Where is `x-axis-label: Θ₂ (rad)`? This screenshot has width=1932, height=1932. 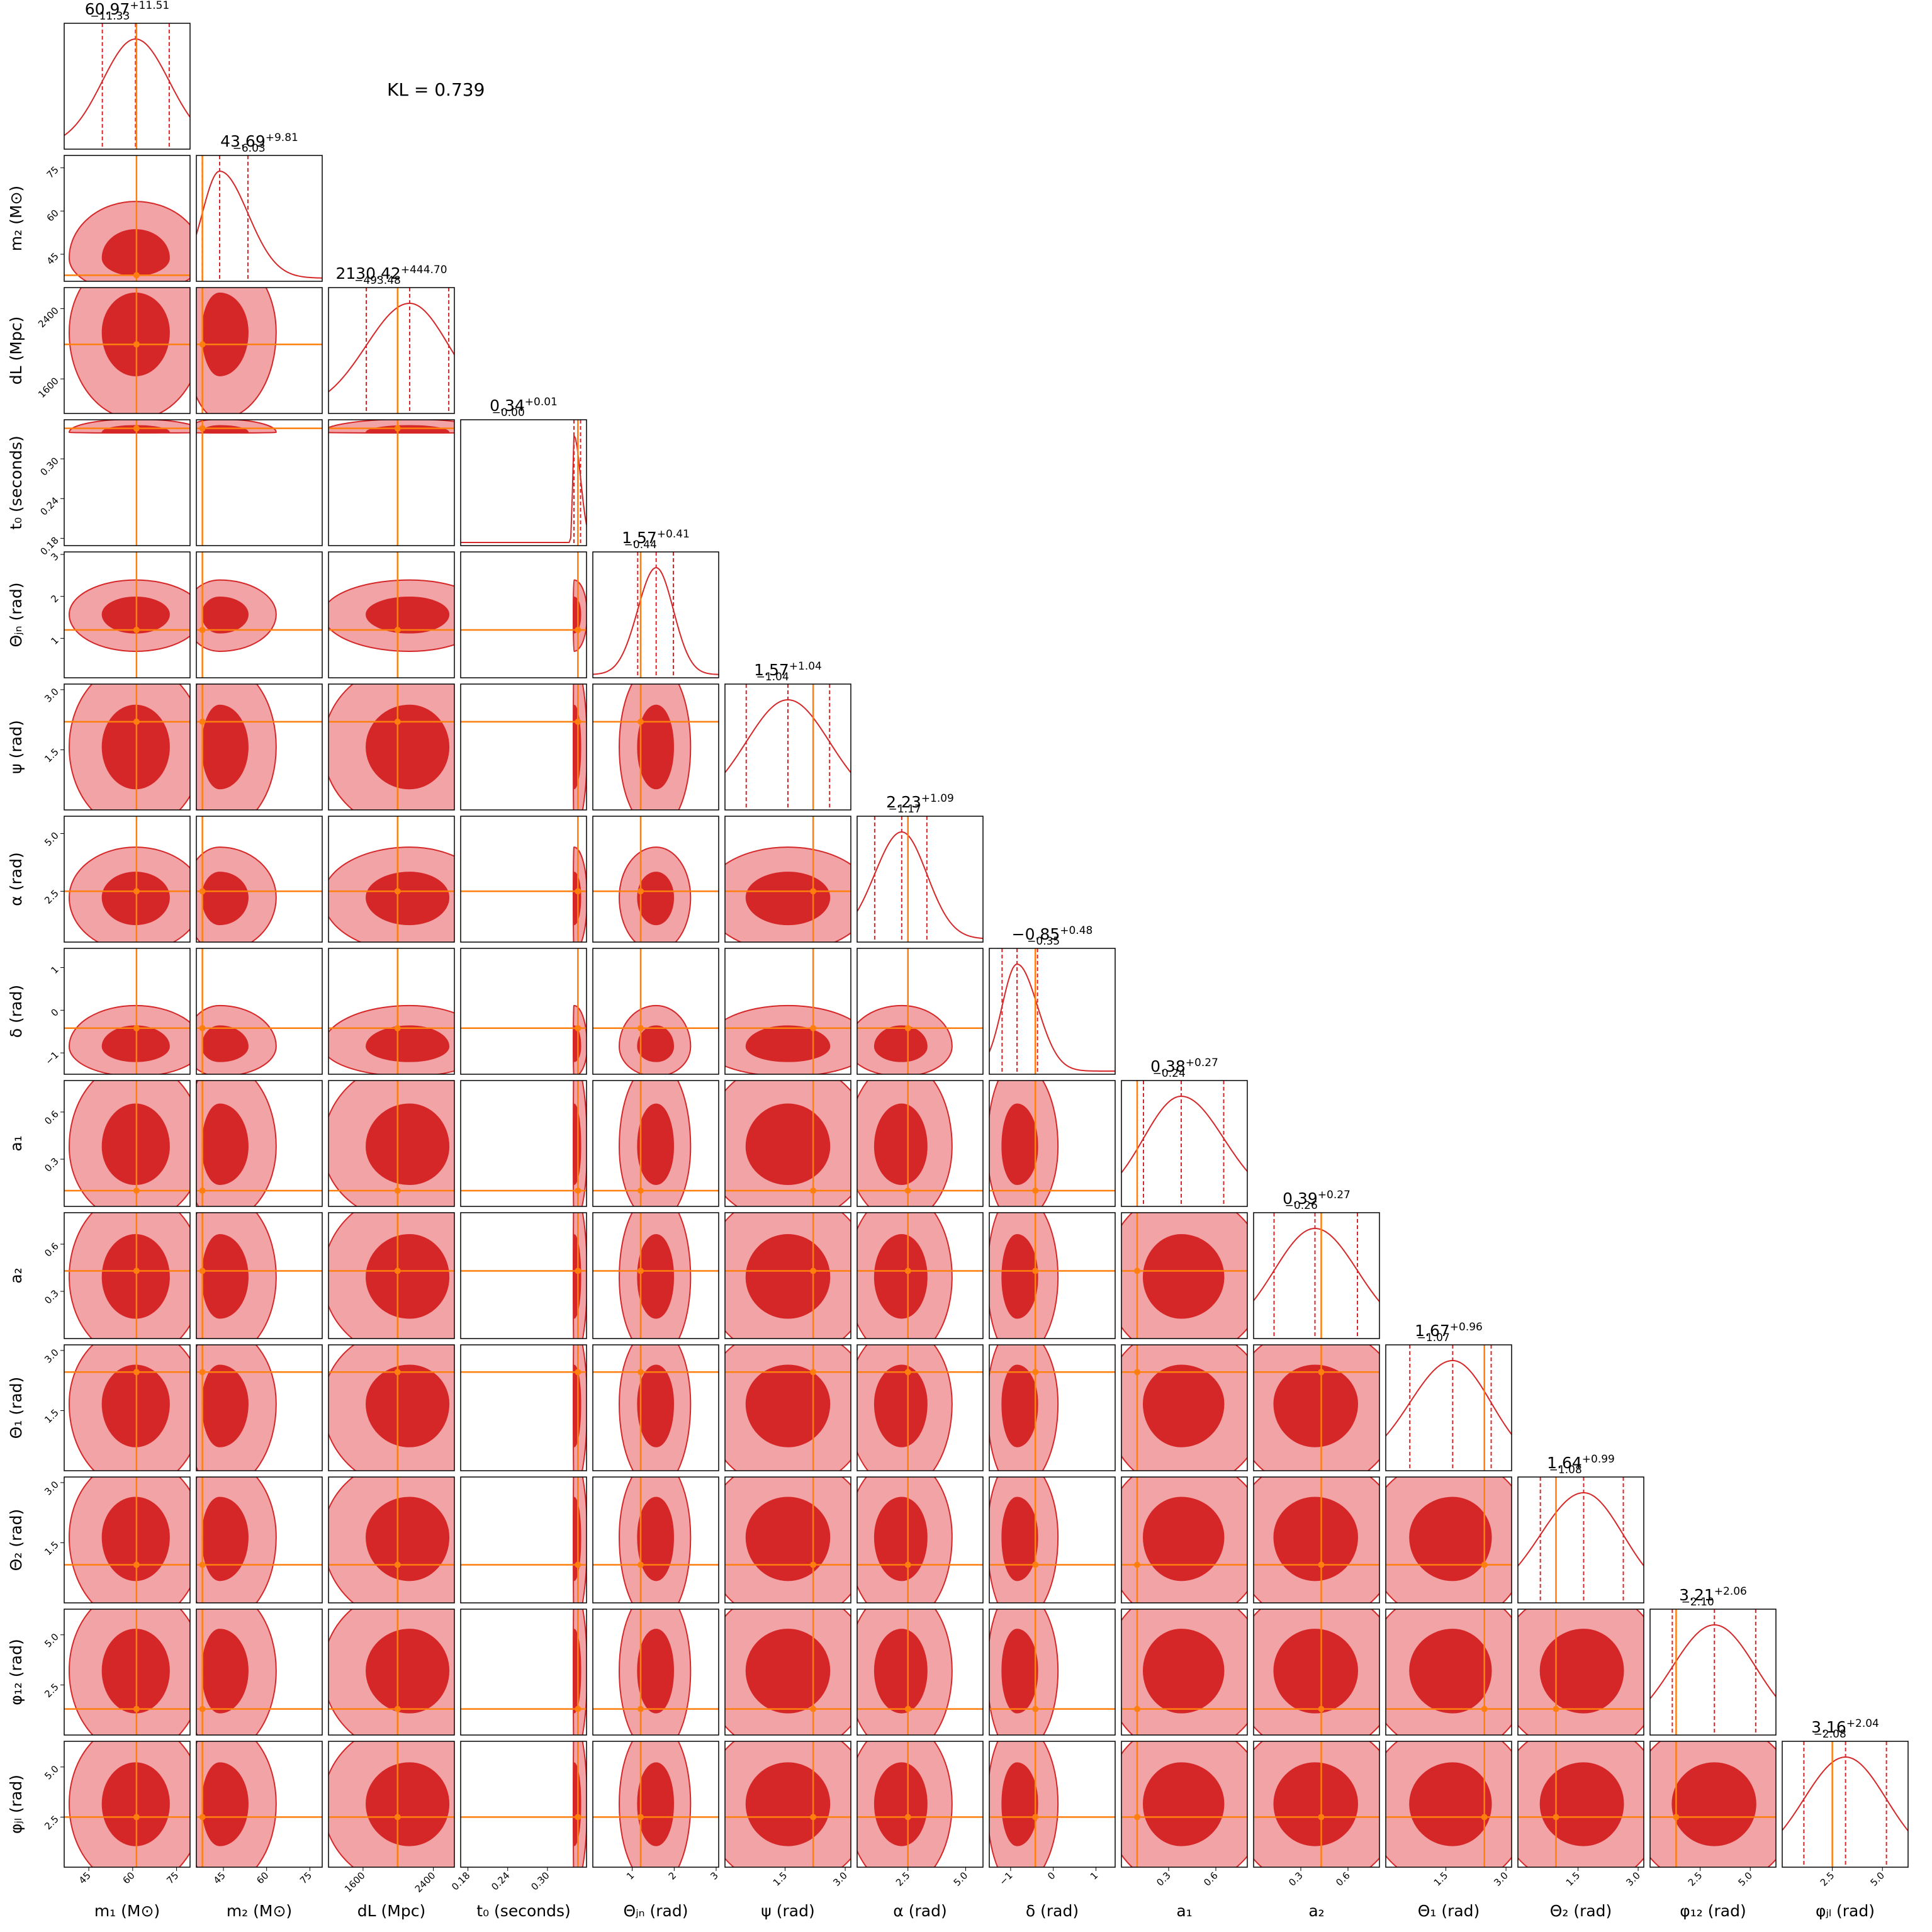 x-axis-label: Θ₂ (rad) is located at coordinates (1581, 1911).